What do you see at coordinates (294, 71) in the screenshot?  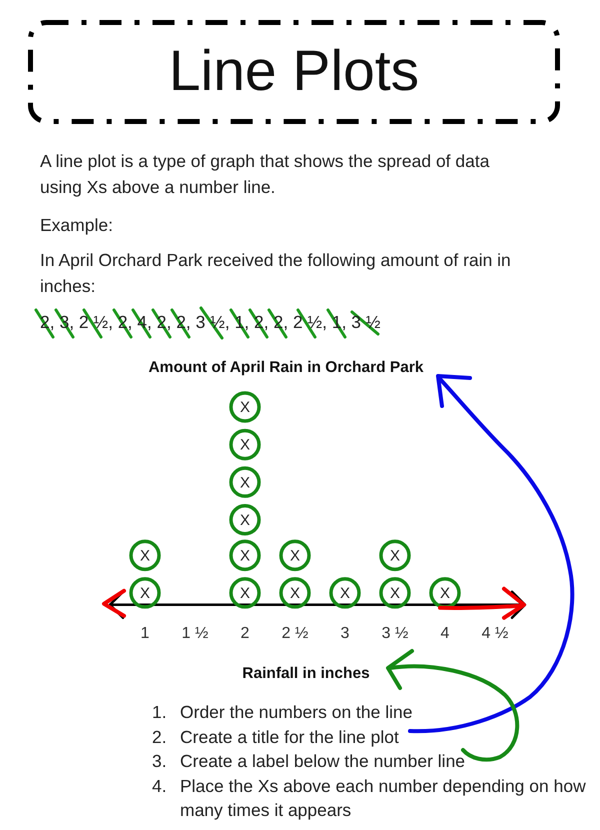 I see `text: Line Plots` at bounding box center [294, 71].